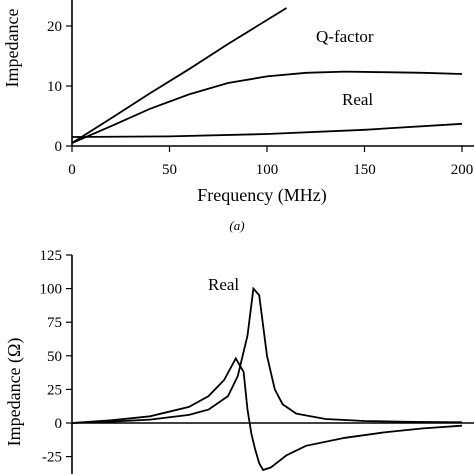 This screenshot has width=474, height=474. Describe the element at coordinates (223, 284) in the screenshot. I see `bottom-real-label: Real` at that location.